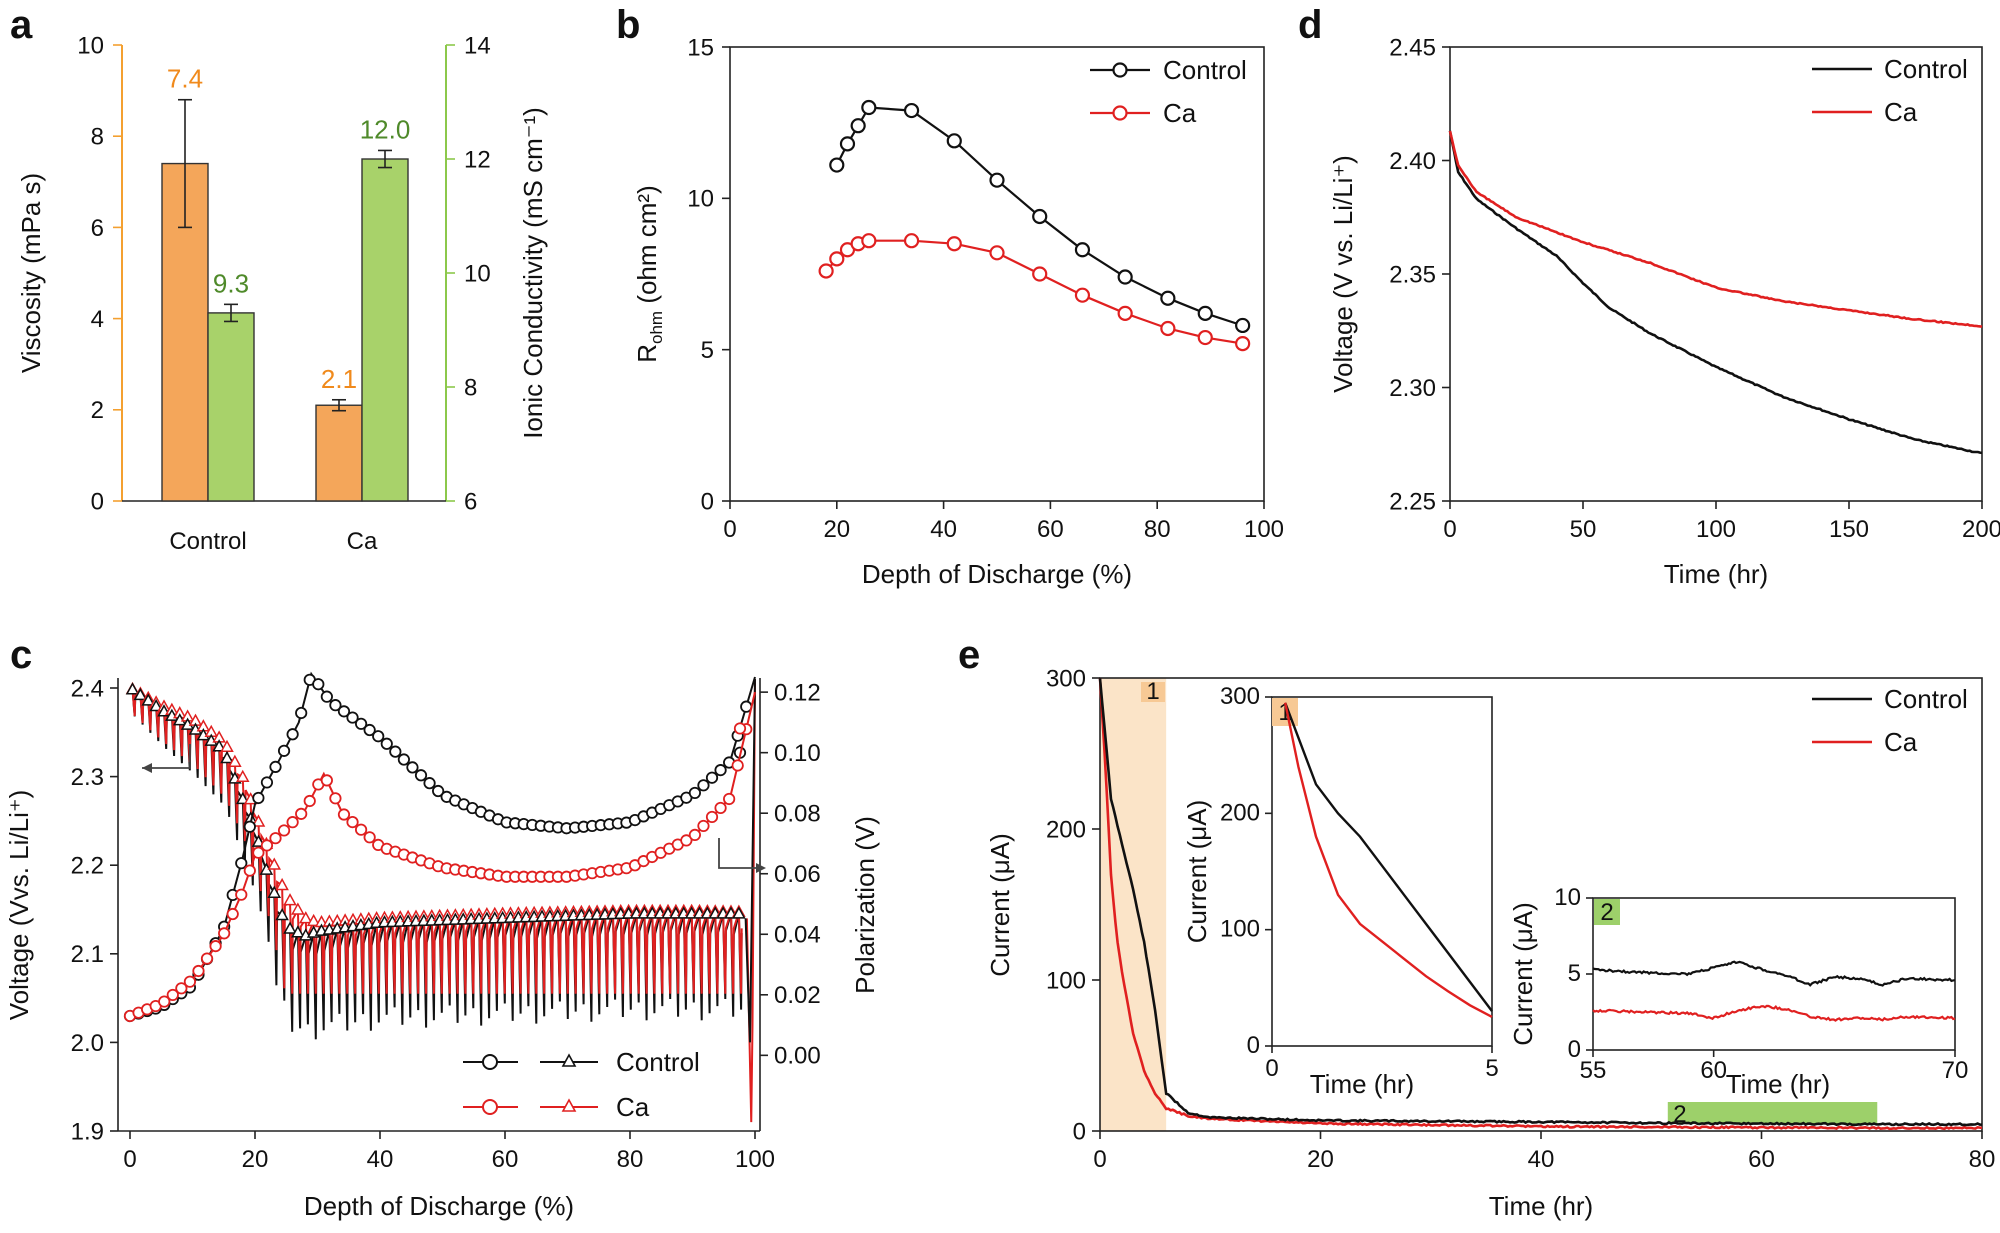  I want to click on conductivity-axis-tick-label: 14, so click(477, 45).